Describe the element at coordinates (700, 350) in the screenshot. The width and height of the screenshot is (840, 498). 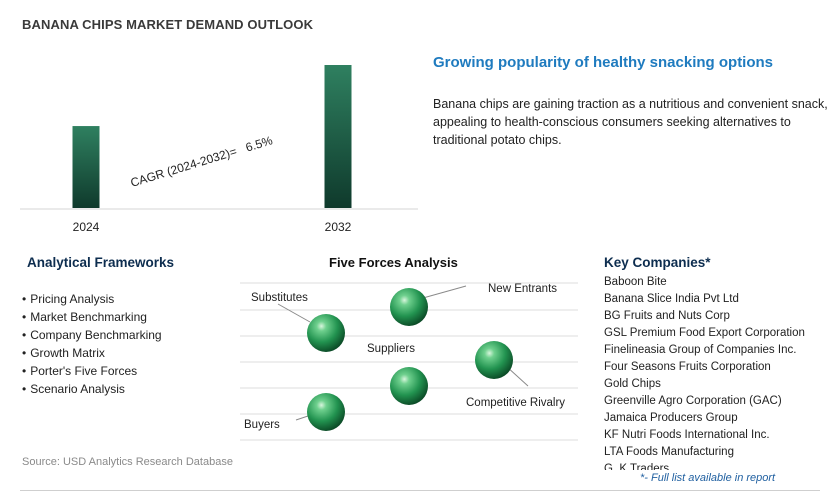
I see `company-item: Finelineasia Group of Companies Inc.` at that location.